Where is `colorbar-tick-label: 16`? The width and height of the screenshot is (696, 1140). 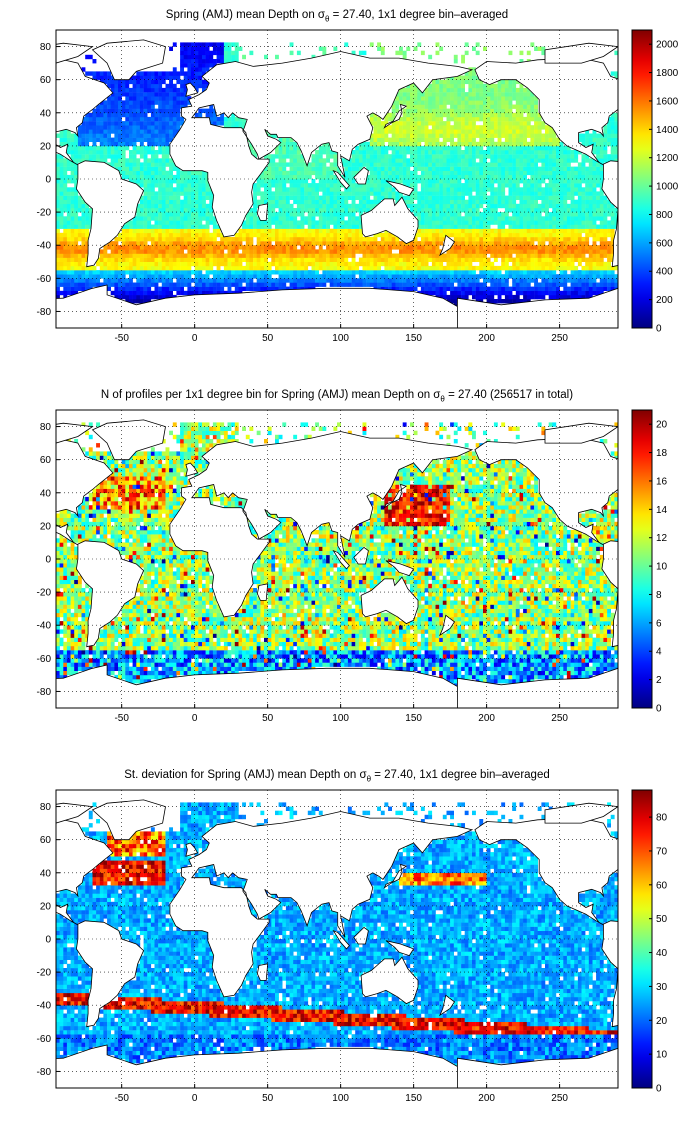 colorbar-tick-label: 16 is located at coordinates (662, 481).